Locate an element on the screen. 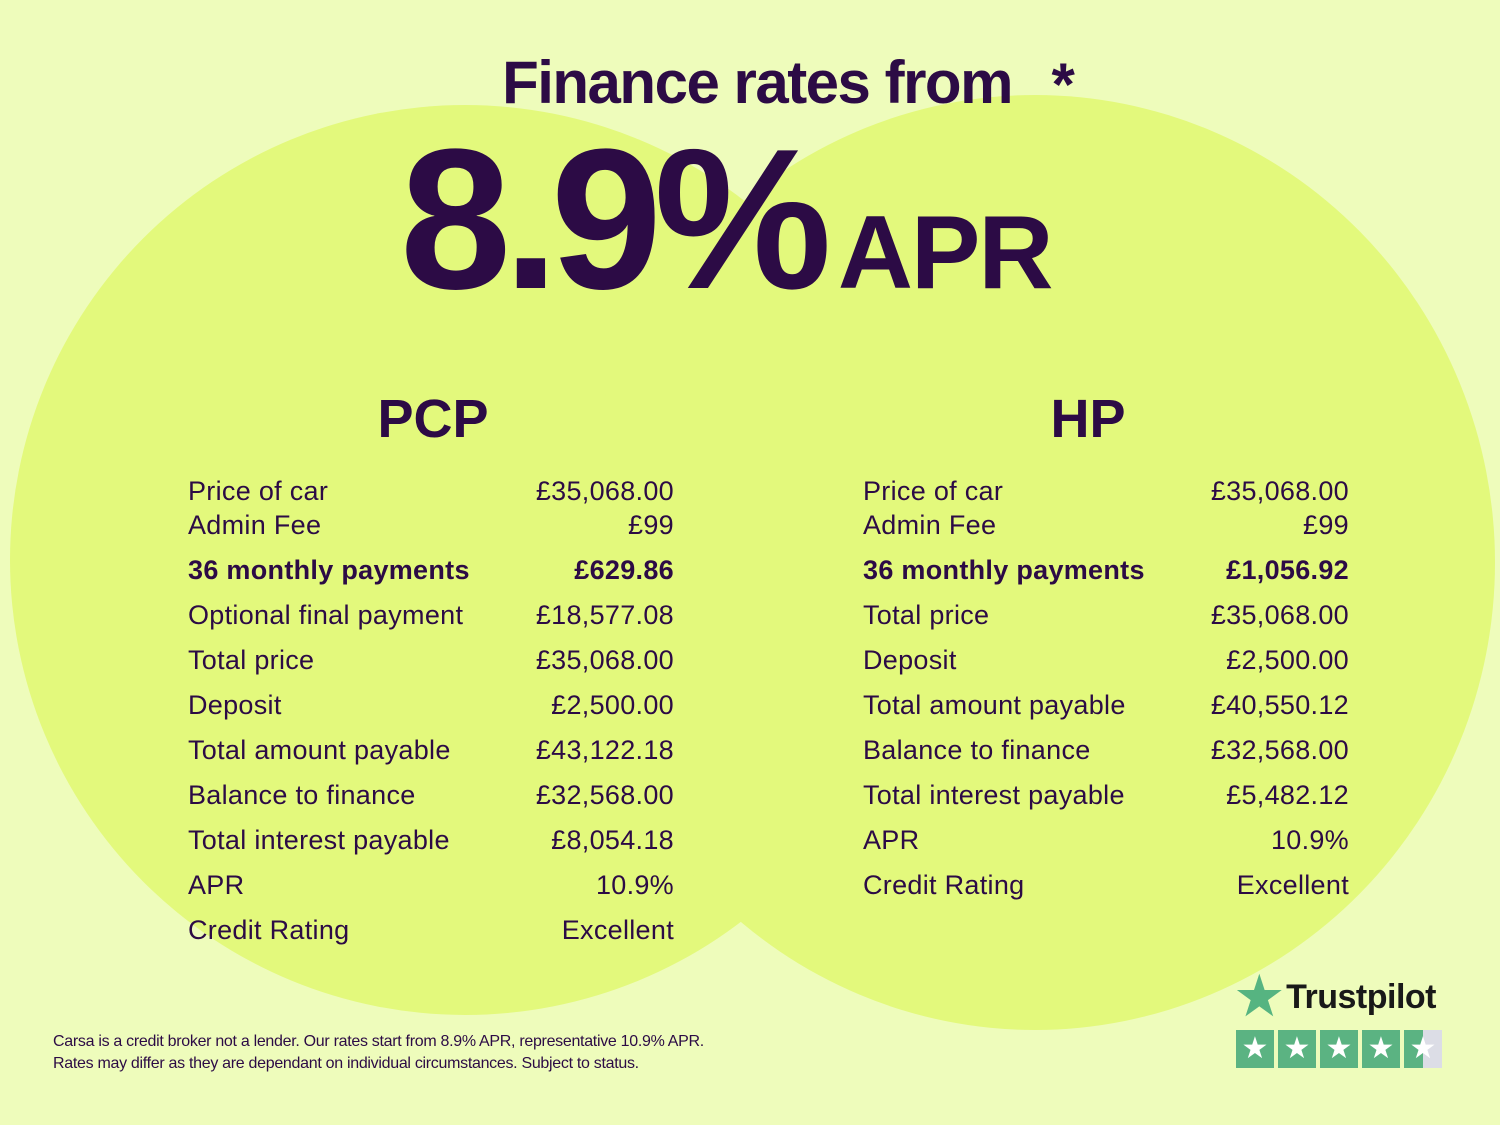  table-row: 36 monthly payments £629.86 is located at coordinates (431, 570).